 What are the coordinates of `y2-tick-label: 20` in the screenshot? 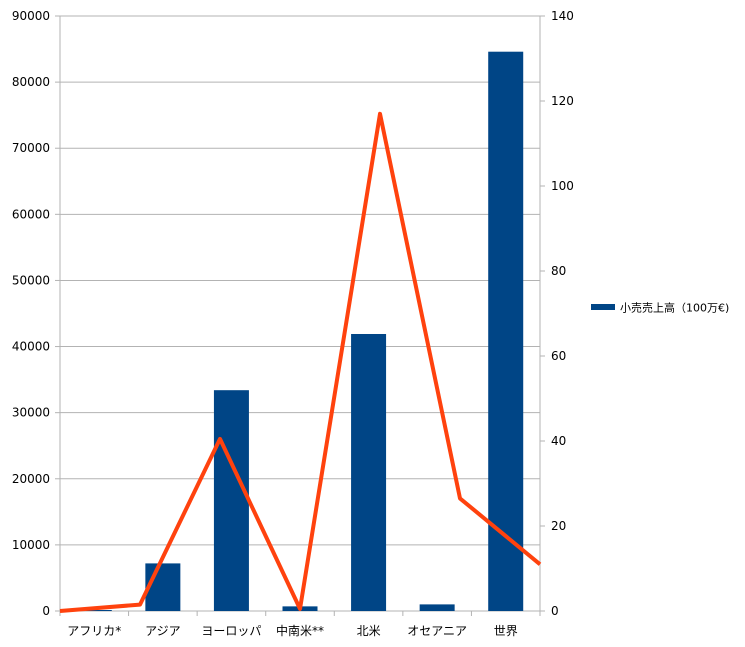 It's located at (558, 526).